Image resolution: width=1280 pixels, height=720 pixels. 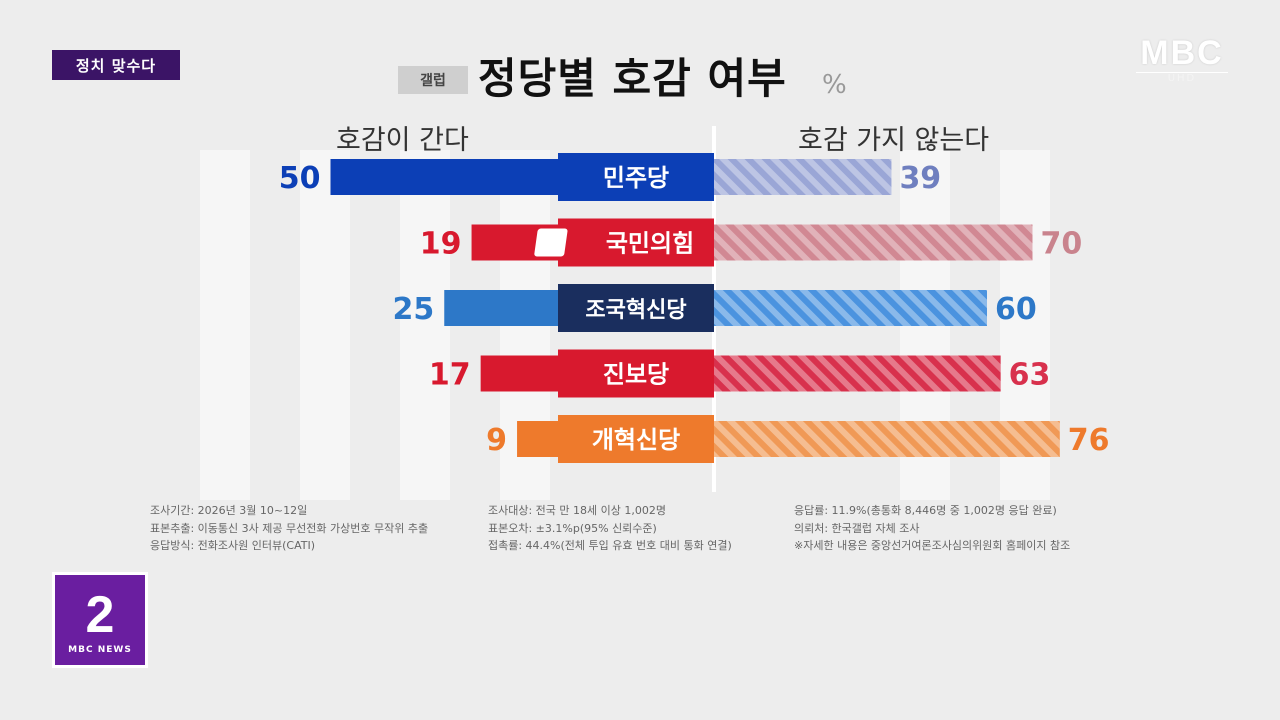 What do you see at coordinates (116, 65) in the screenshot?
I see `program-badge: 정치 맞수다` at bounding box center [116, 65].